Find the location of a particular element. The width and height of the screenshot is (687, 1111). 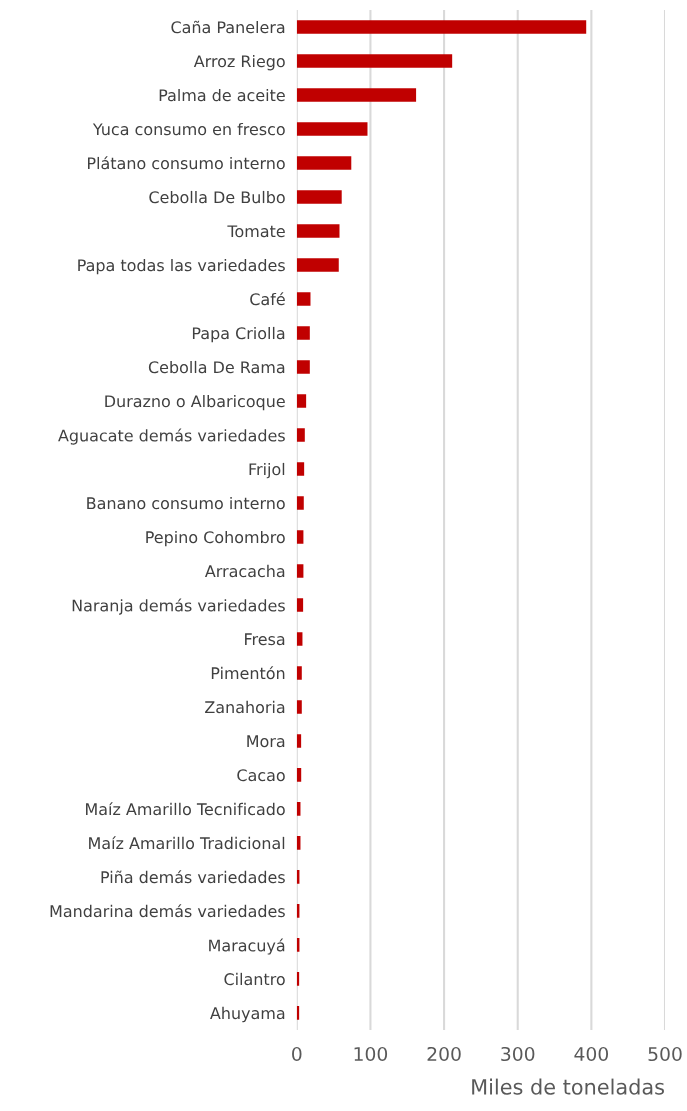

y-tick-label: Cilantro is located at coordinates (254, 979).